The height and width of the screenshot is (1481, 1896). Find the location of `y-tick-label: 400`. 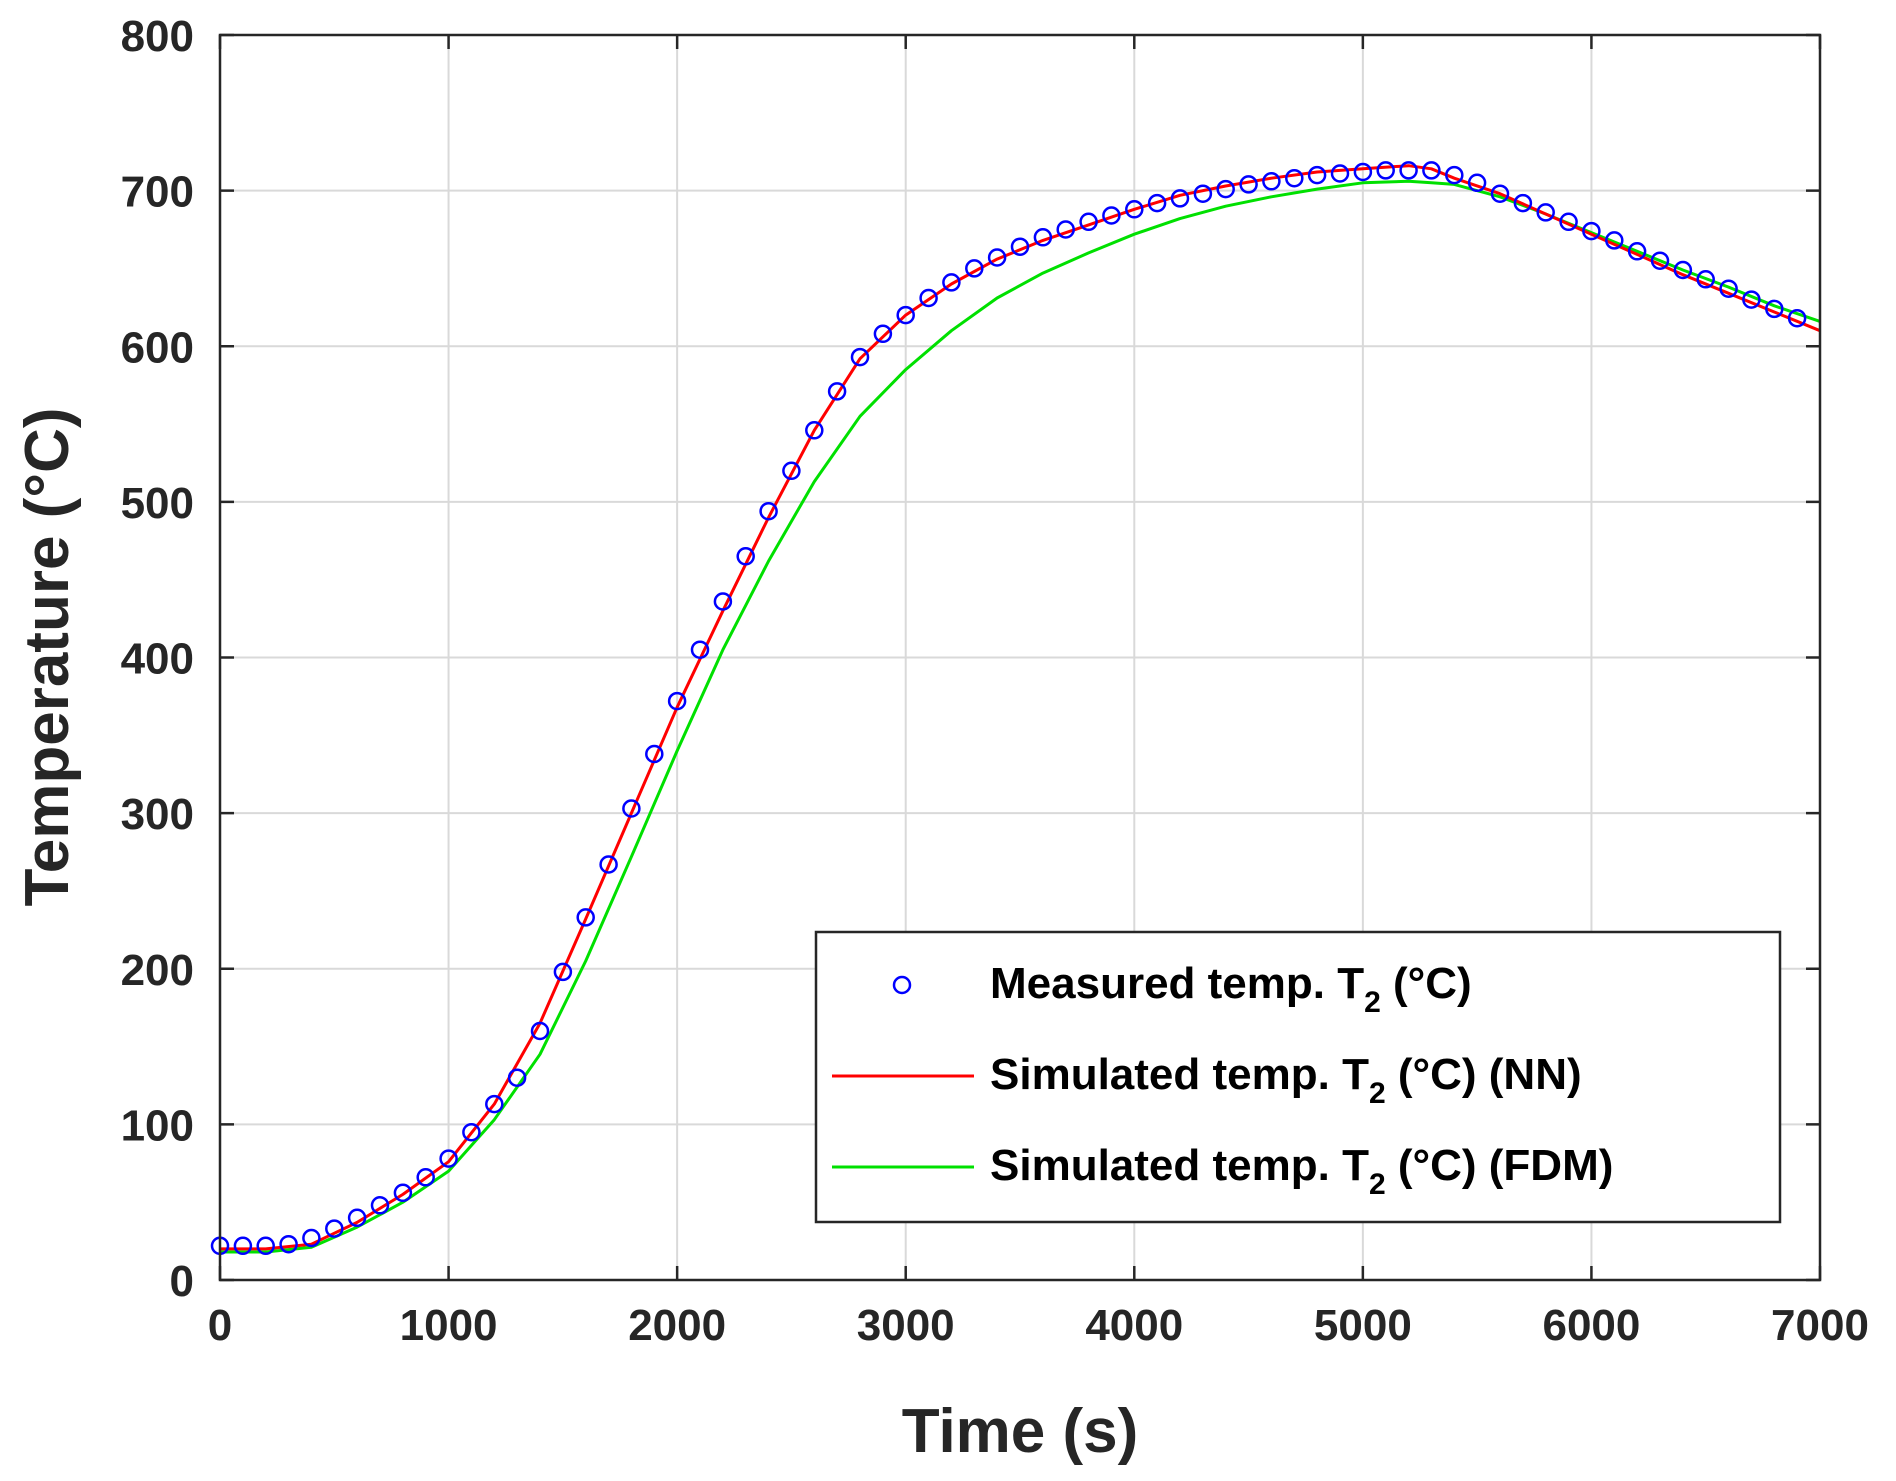

y-tick-label: 400 is located at coordinates (157, 659).